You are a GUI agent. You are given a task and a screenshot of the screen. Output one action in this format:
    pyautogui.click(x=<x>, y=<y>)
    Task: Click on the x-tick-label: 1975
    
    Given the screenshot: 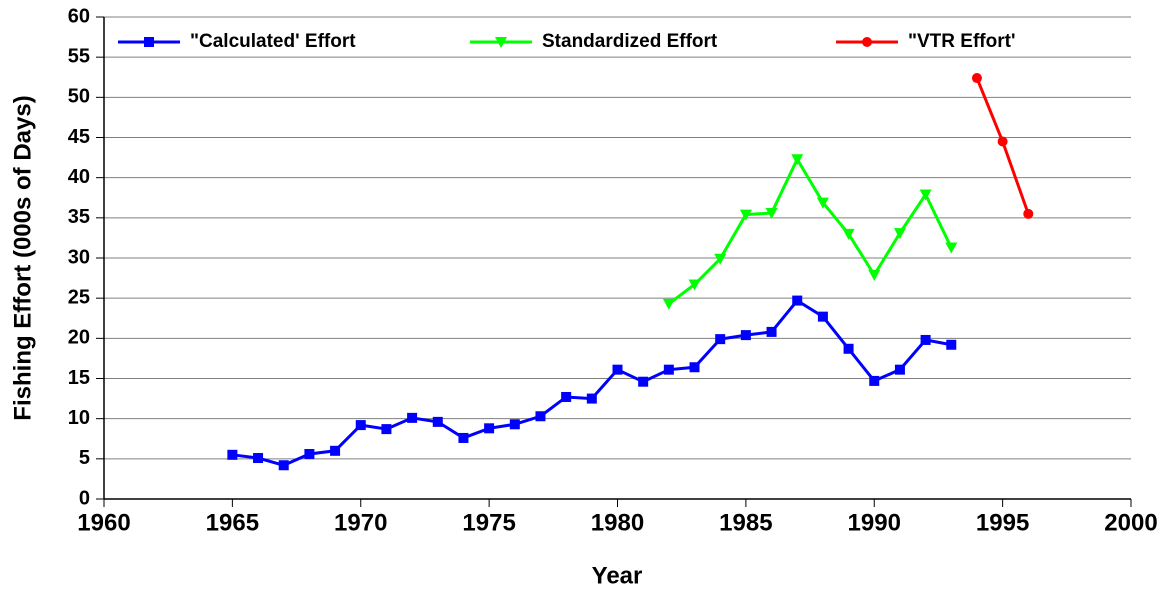 What is the action you would take?
    pyautogui.click(x=488, y=522)
    